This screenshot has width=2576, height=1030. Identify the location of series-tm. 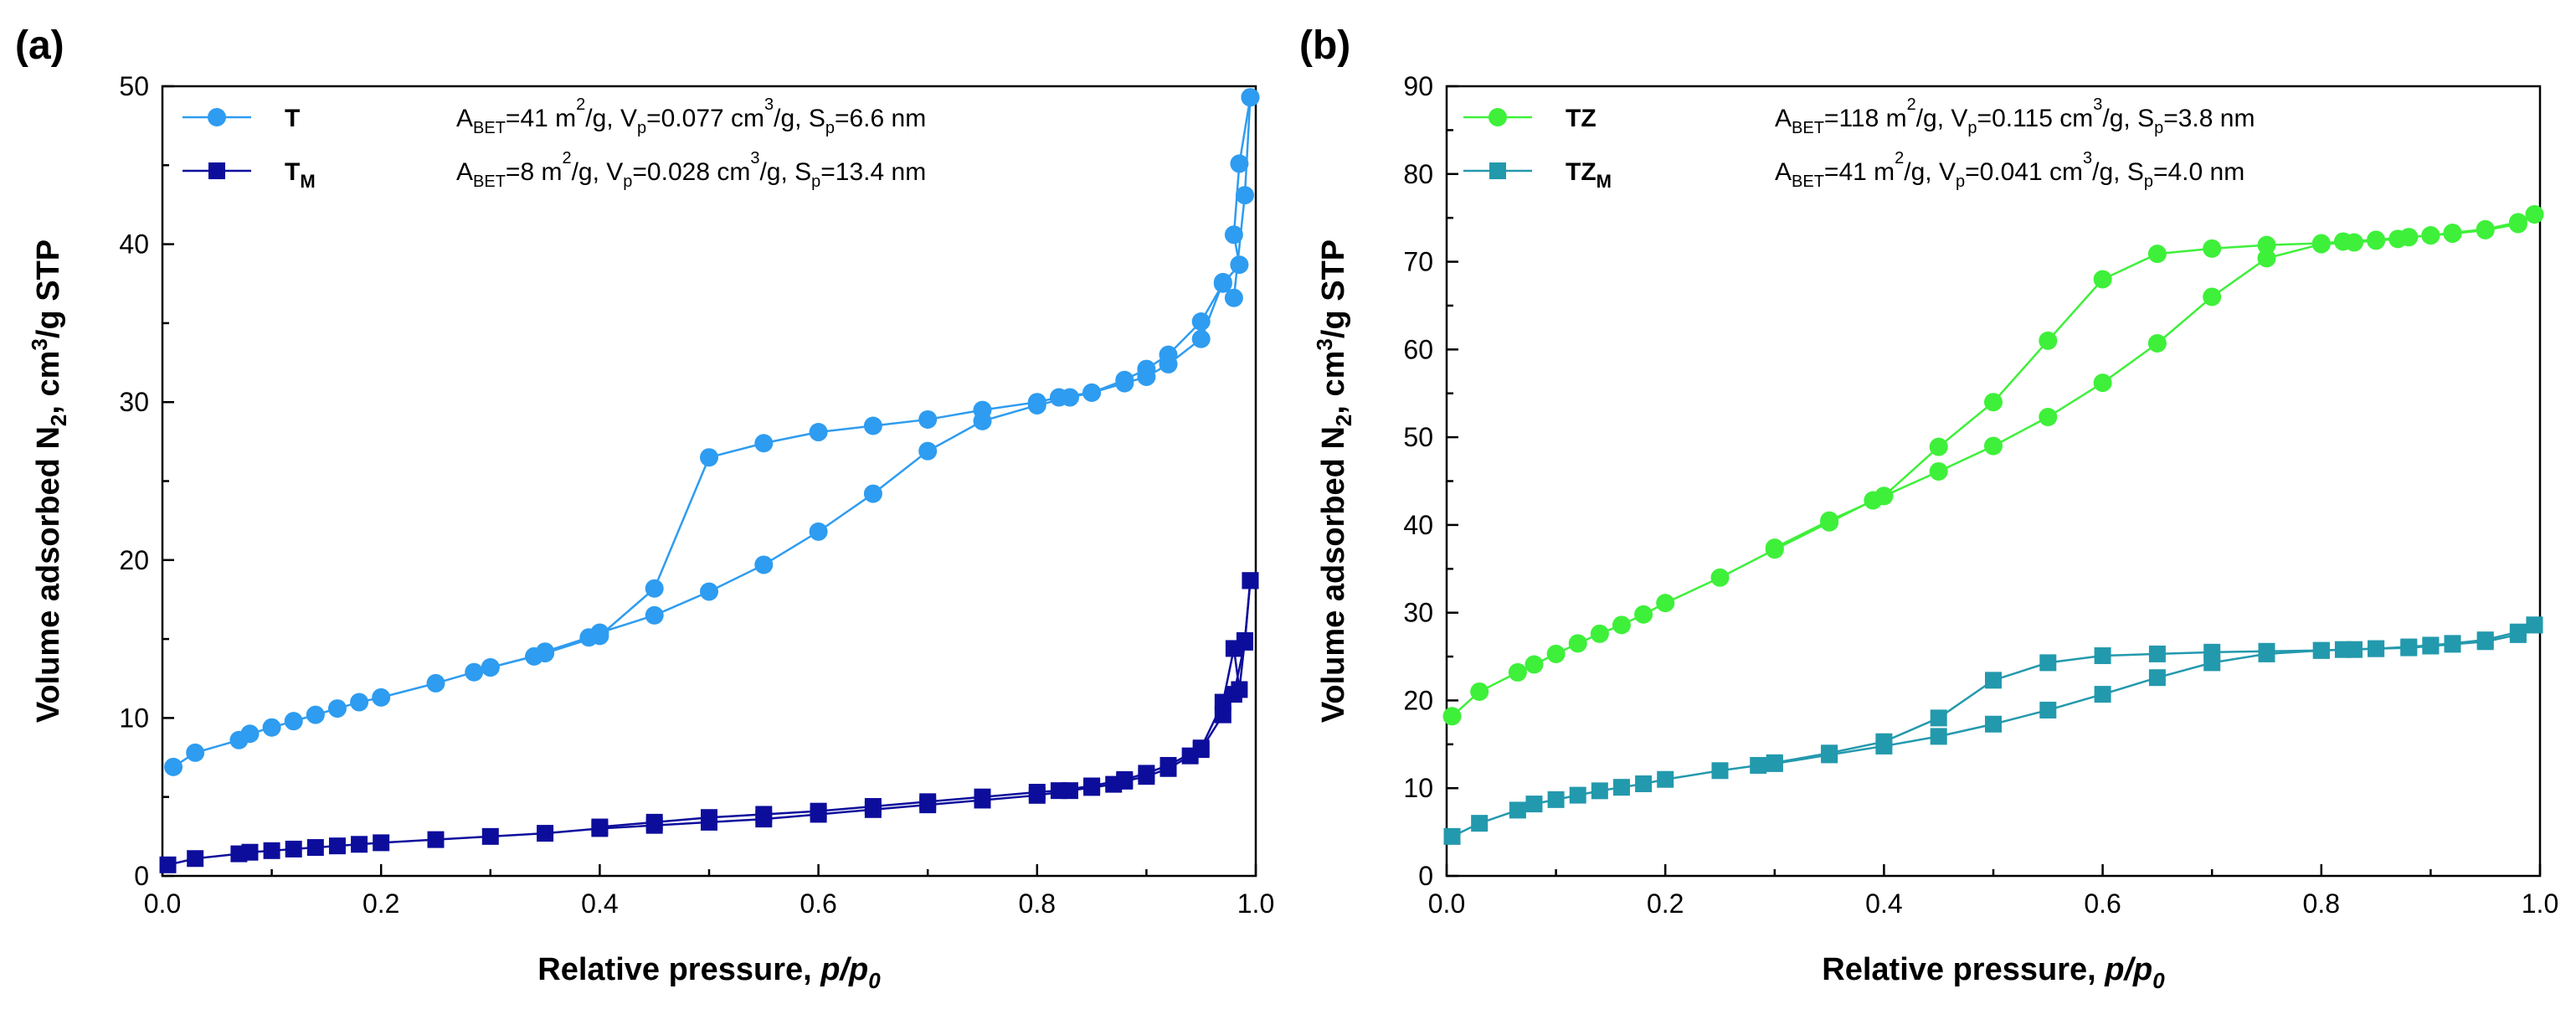
(709, 722).